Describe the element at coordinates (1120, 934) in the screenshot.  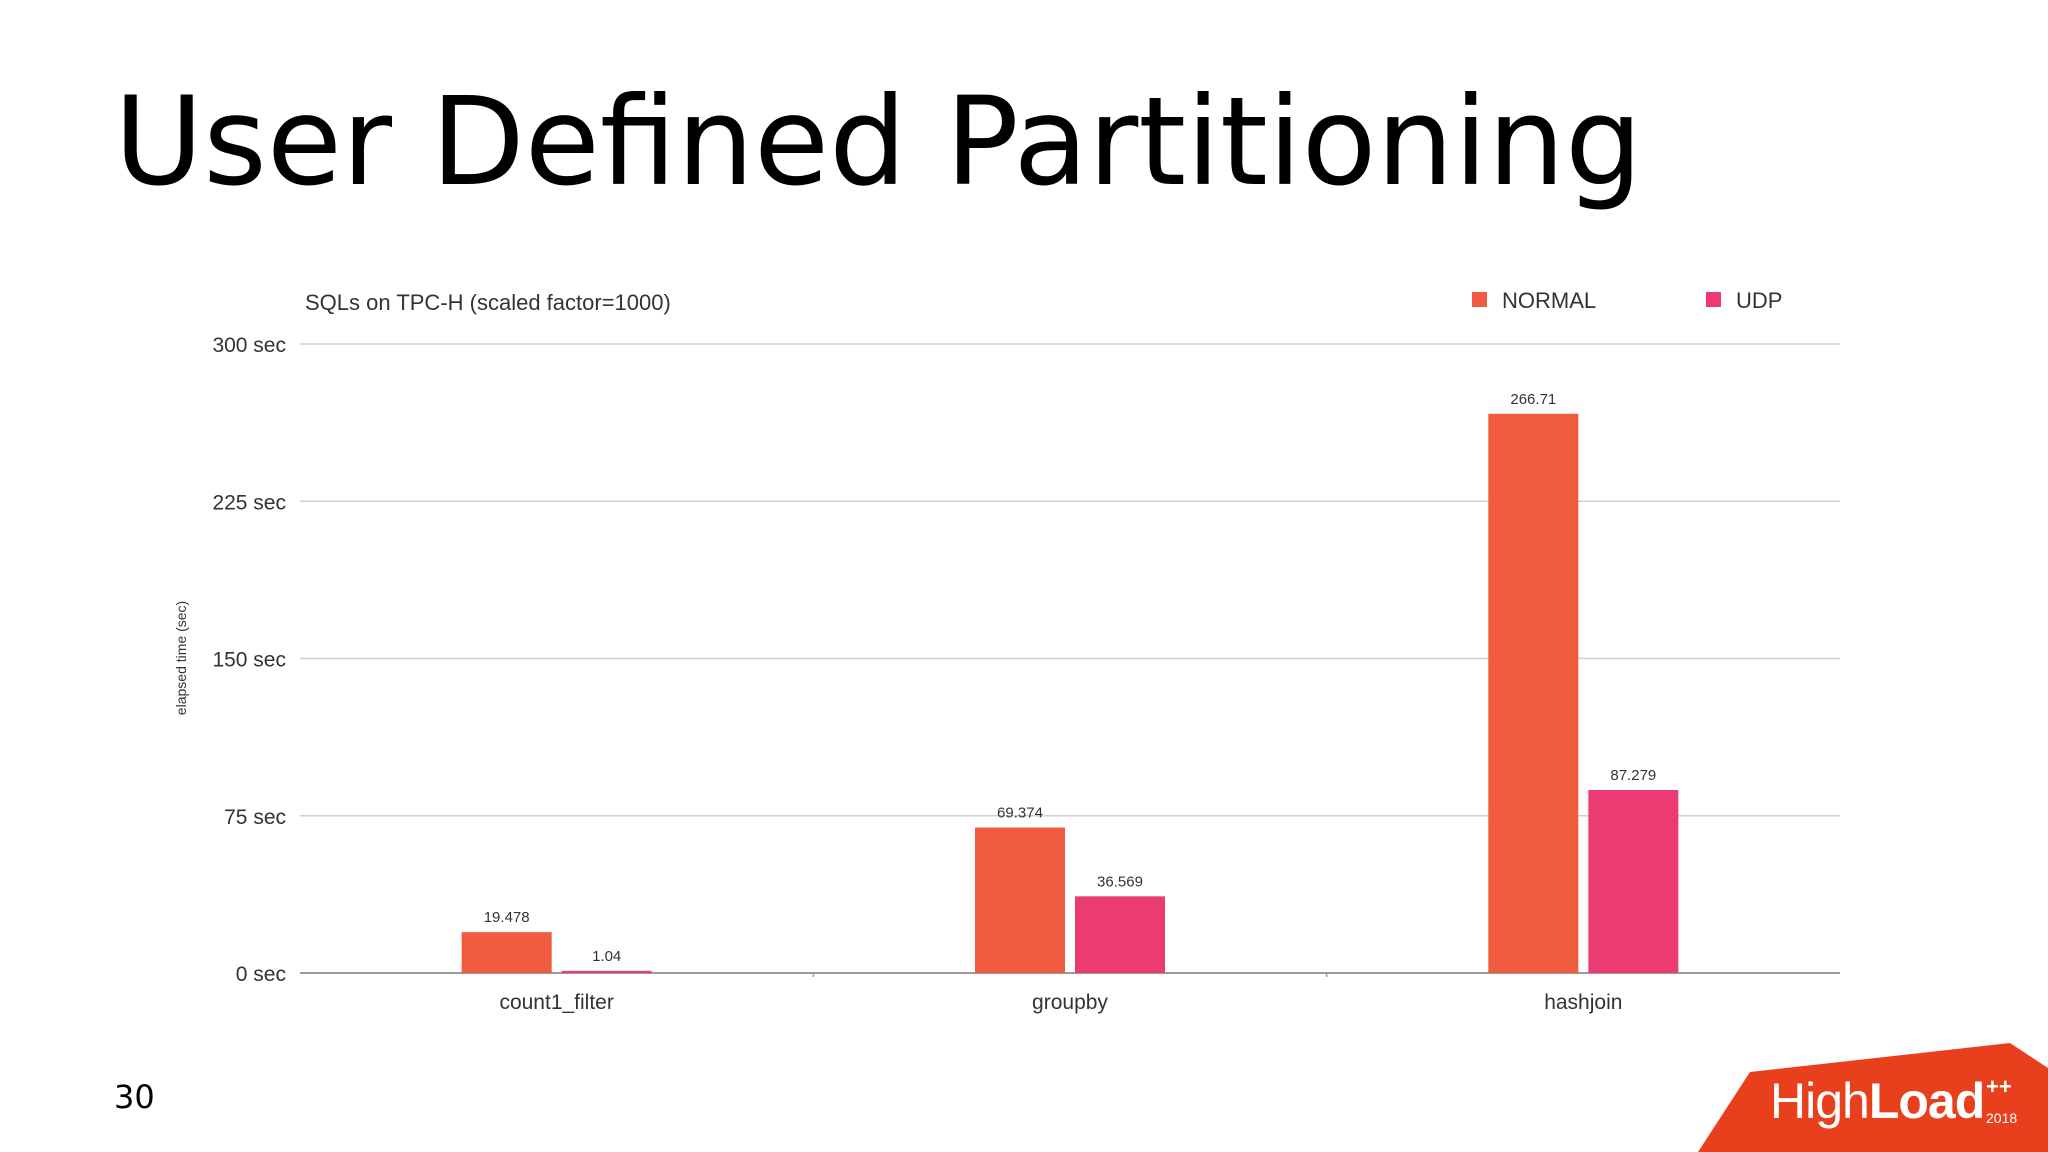
I see `bar-udp-groupby` at that location.